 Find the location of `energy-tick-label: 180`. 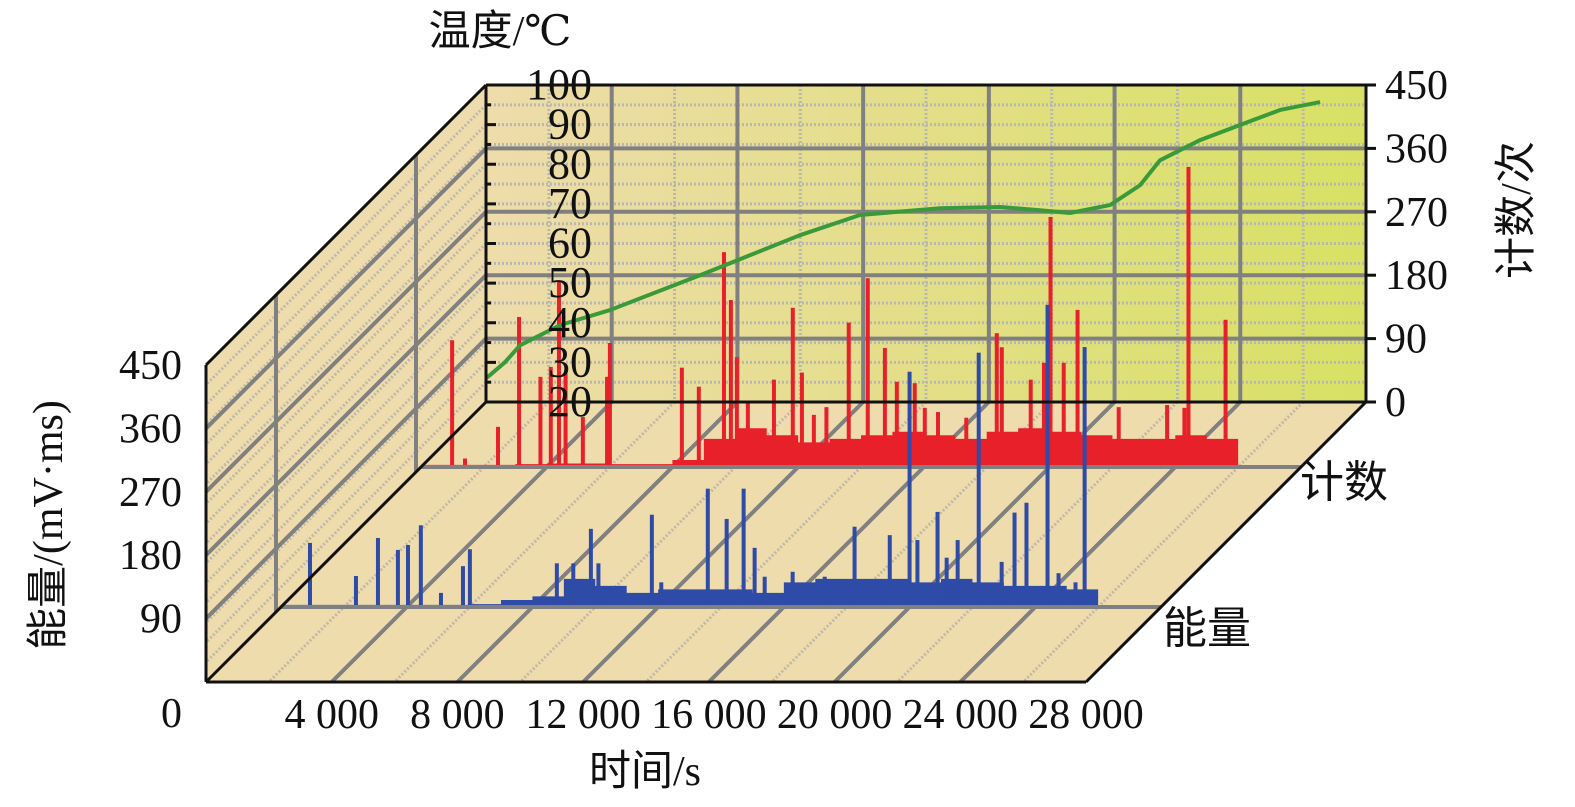

energy-tick-label: 180 is located at coordinates (150, 556).